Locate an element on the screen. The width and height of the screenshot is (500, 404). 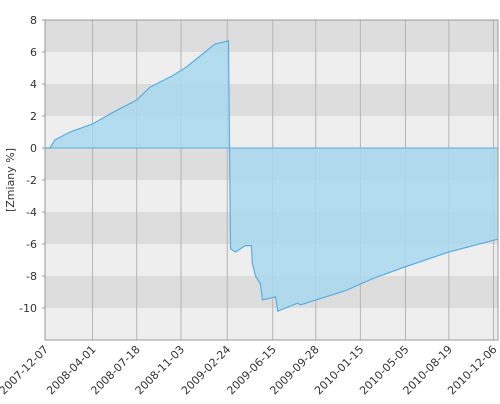
x-tick-label: 2007-12-07 is located at coordinates (25, 370).